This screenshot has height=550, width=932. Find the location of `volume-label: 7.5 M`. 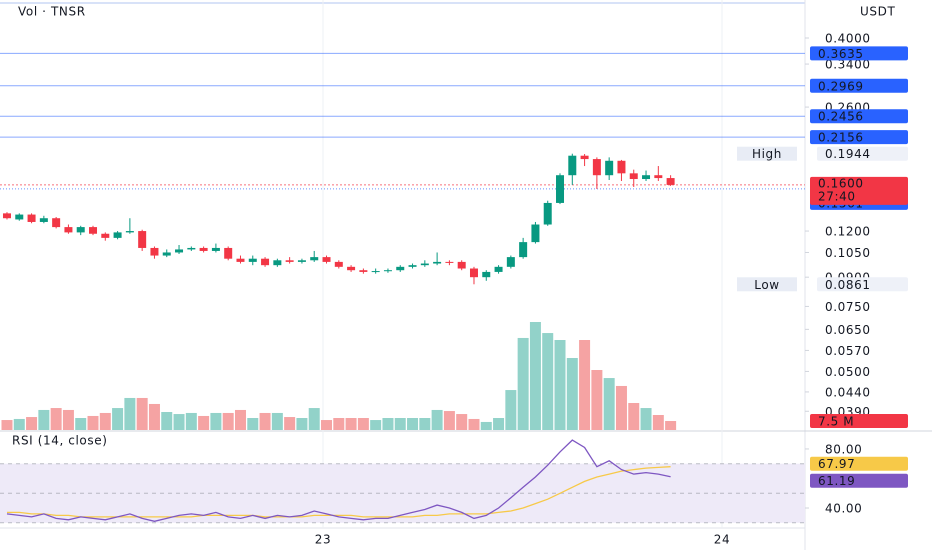

volume-label: 7.5 M is located at coordinates (836, 422).